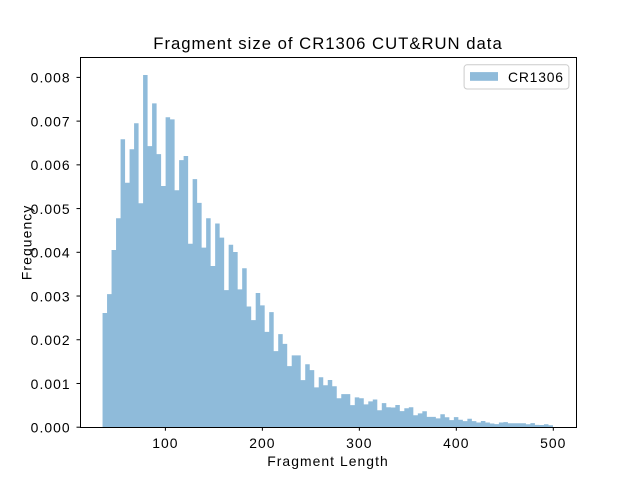  Describe the element at coordinates (51, 340) in the screenshot. I see `svg-text: 0.002` at that location.